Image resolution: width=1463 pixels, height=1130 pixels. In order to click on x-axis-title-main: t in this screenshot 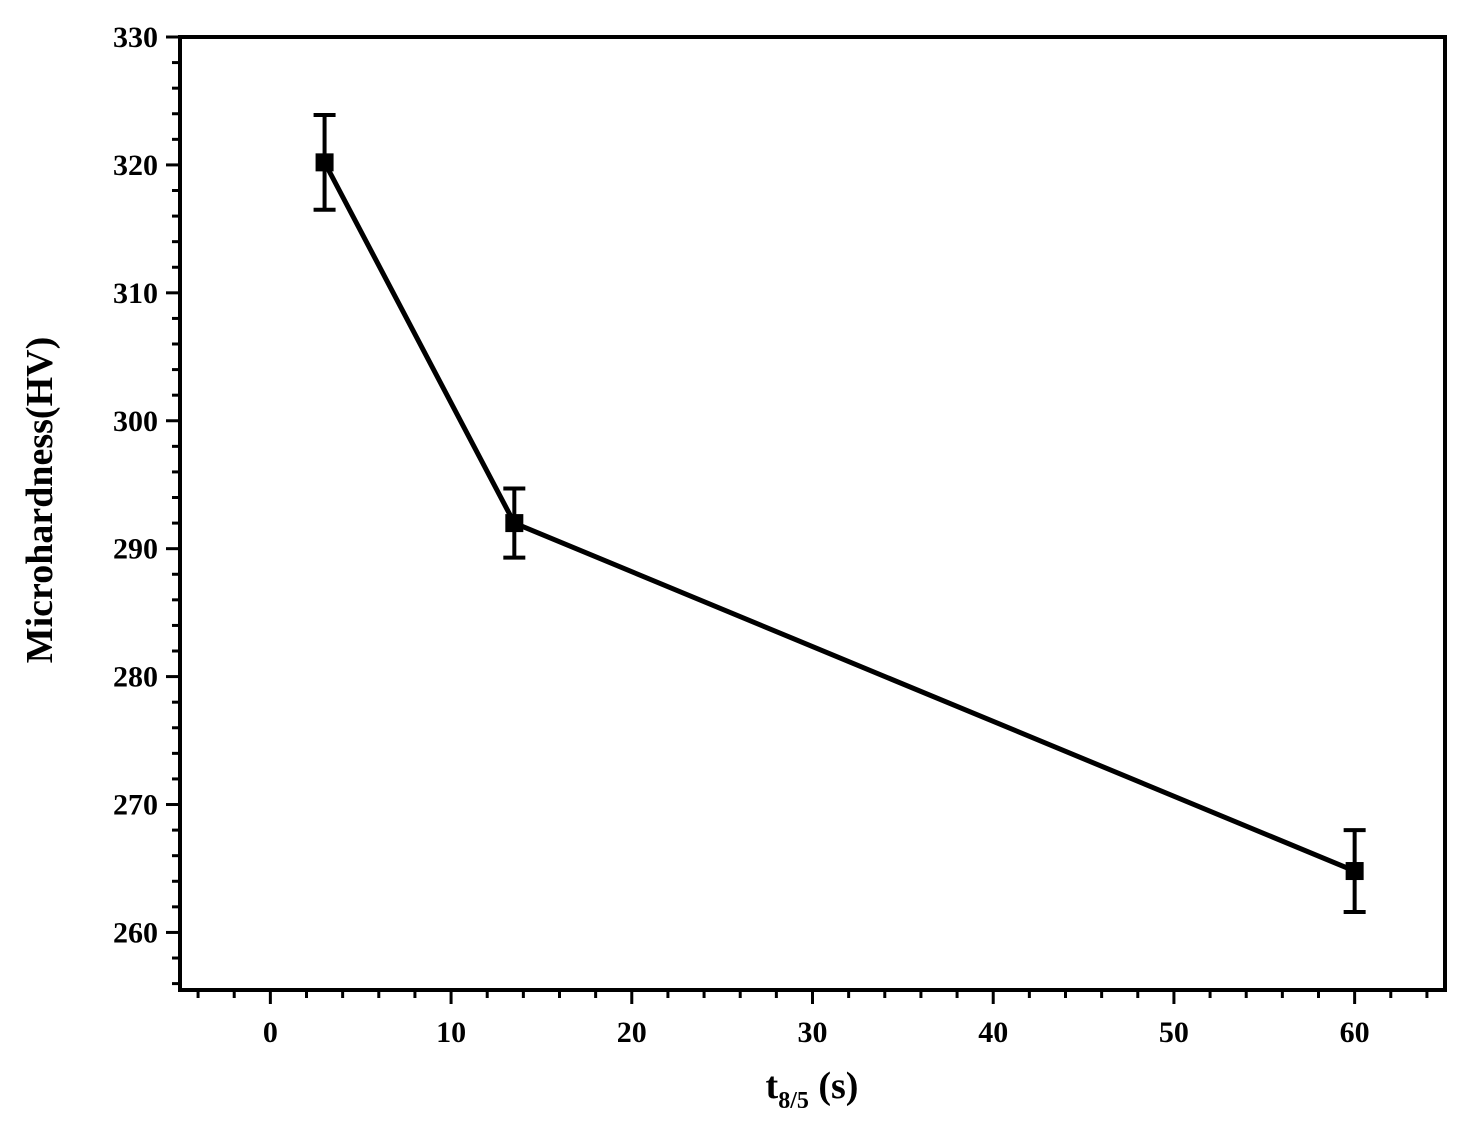, I will do `click(772, 1086)`.